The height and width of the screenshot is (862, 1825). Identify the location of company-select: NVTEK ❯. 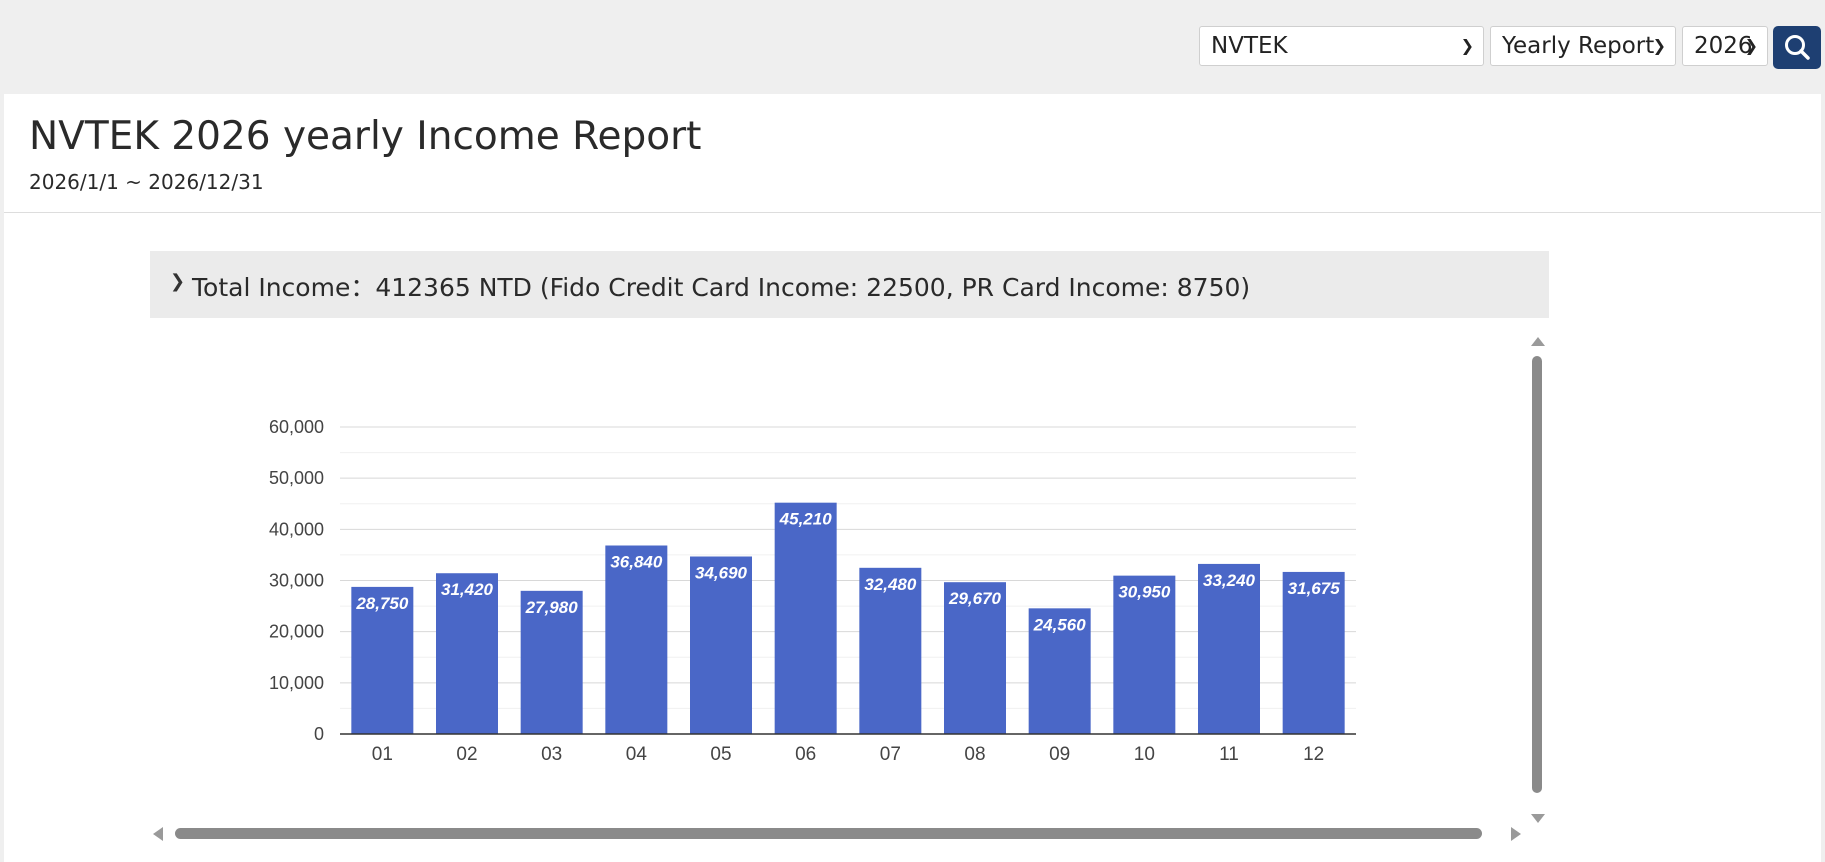
(1341, 46).